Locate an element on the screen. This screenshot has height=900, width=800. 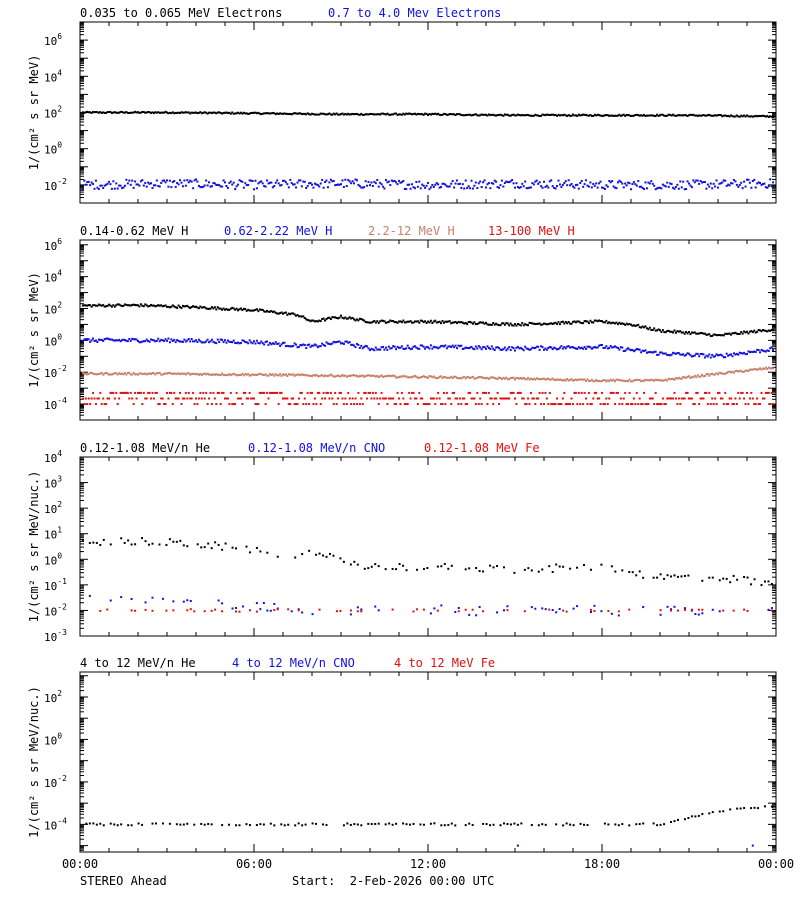
y-tick-label: 10-3 is located at coordinates (55, 636).